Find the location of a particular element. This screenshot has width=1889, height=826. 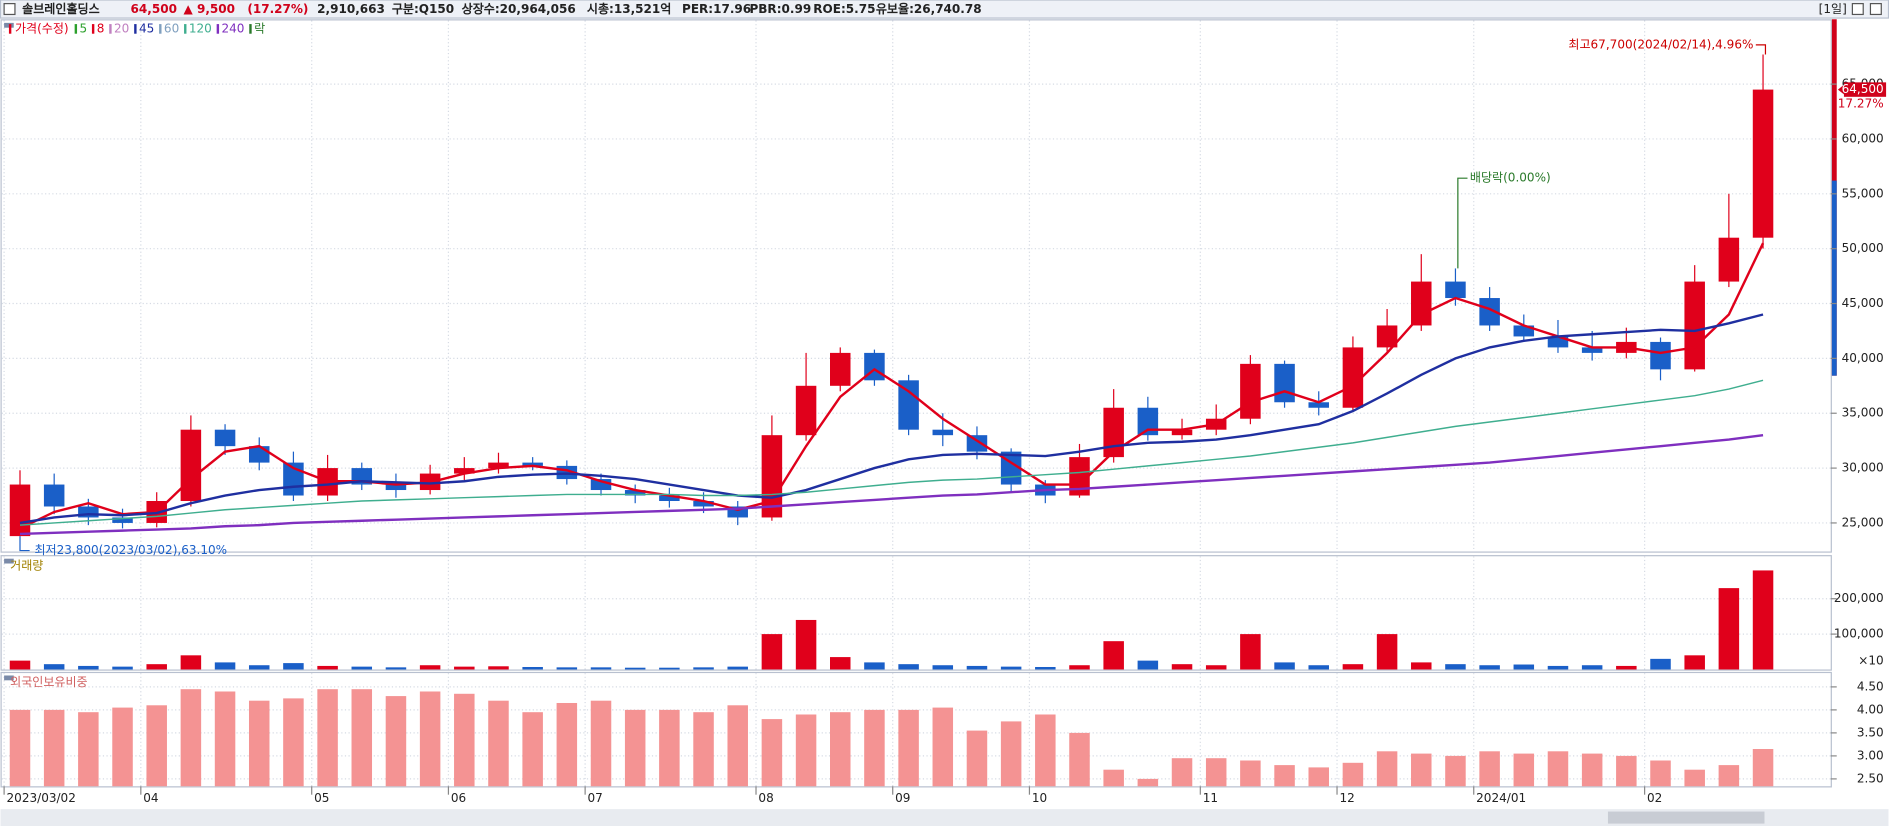

legend-label: 45 is located at coordinates (146, 28).